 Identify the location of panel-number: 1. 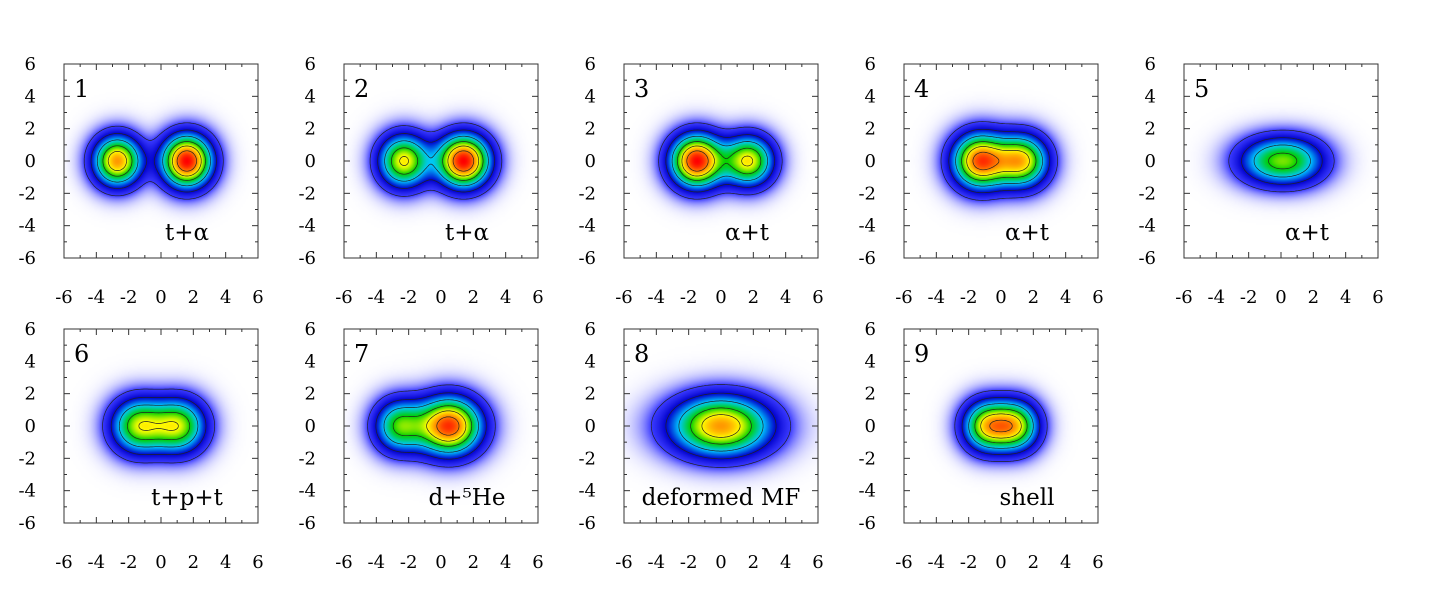
(81, 89).